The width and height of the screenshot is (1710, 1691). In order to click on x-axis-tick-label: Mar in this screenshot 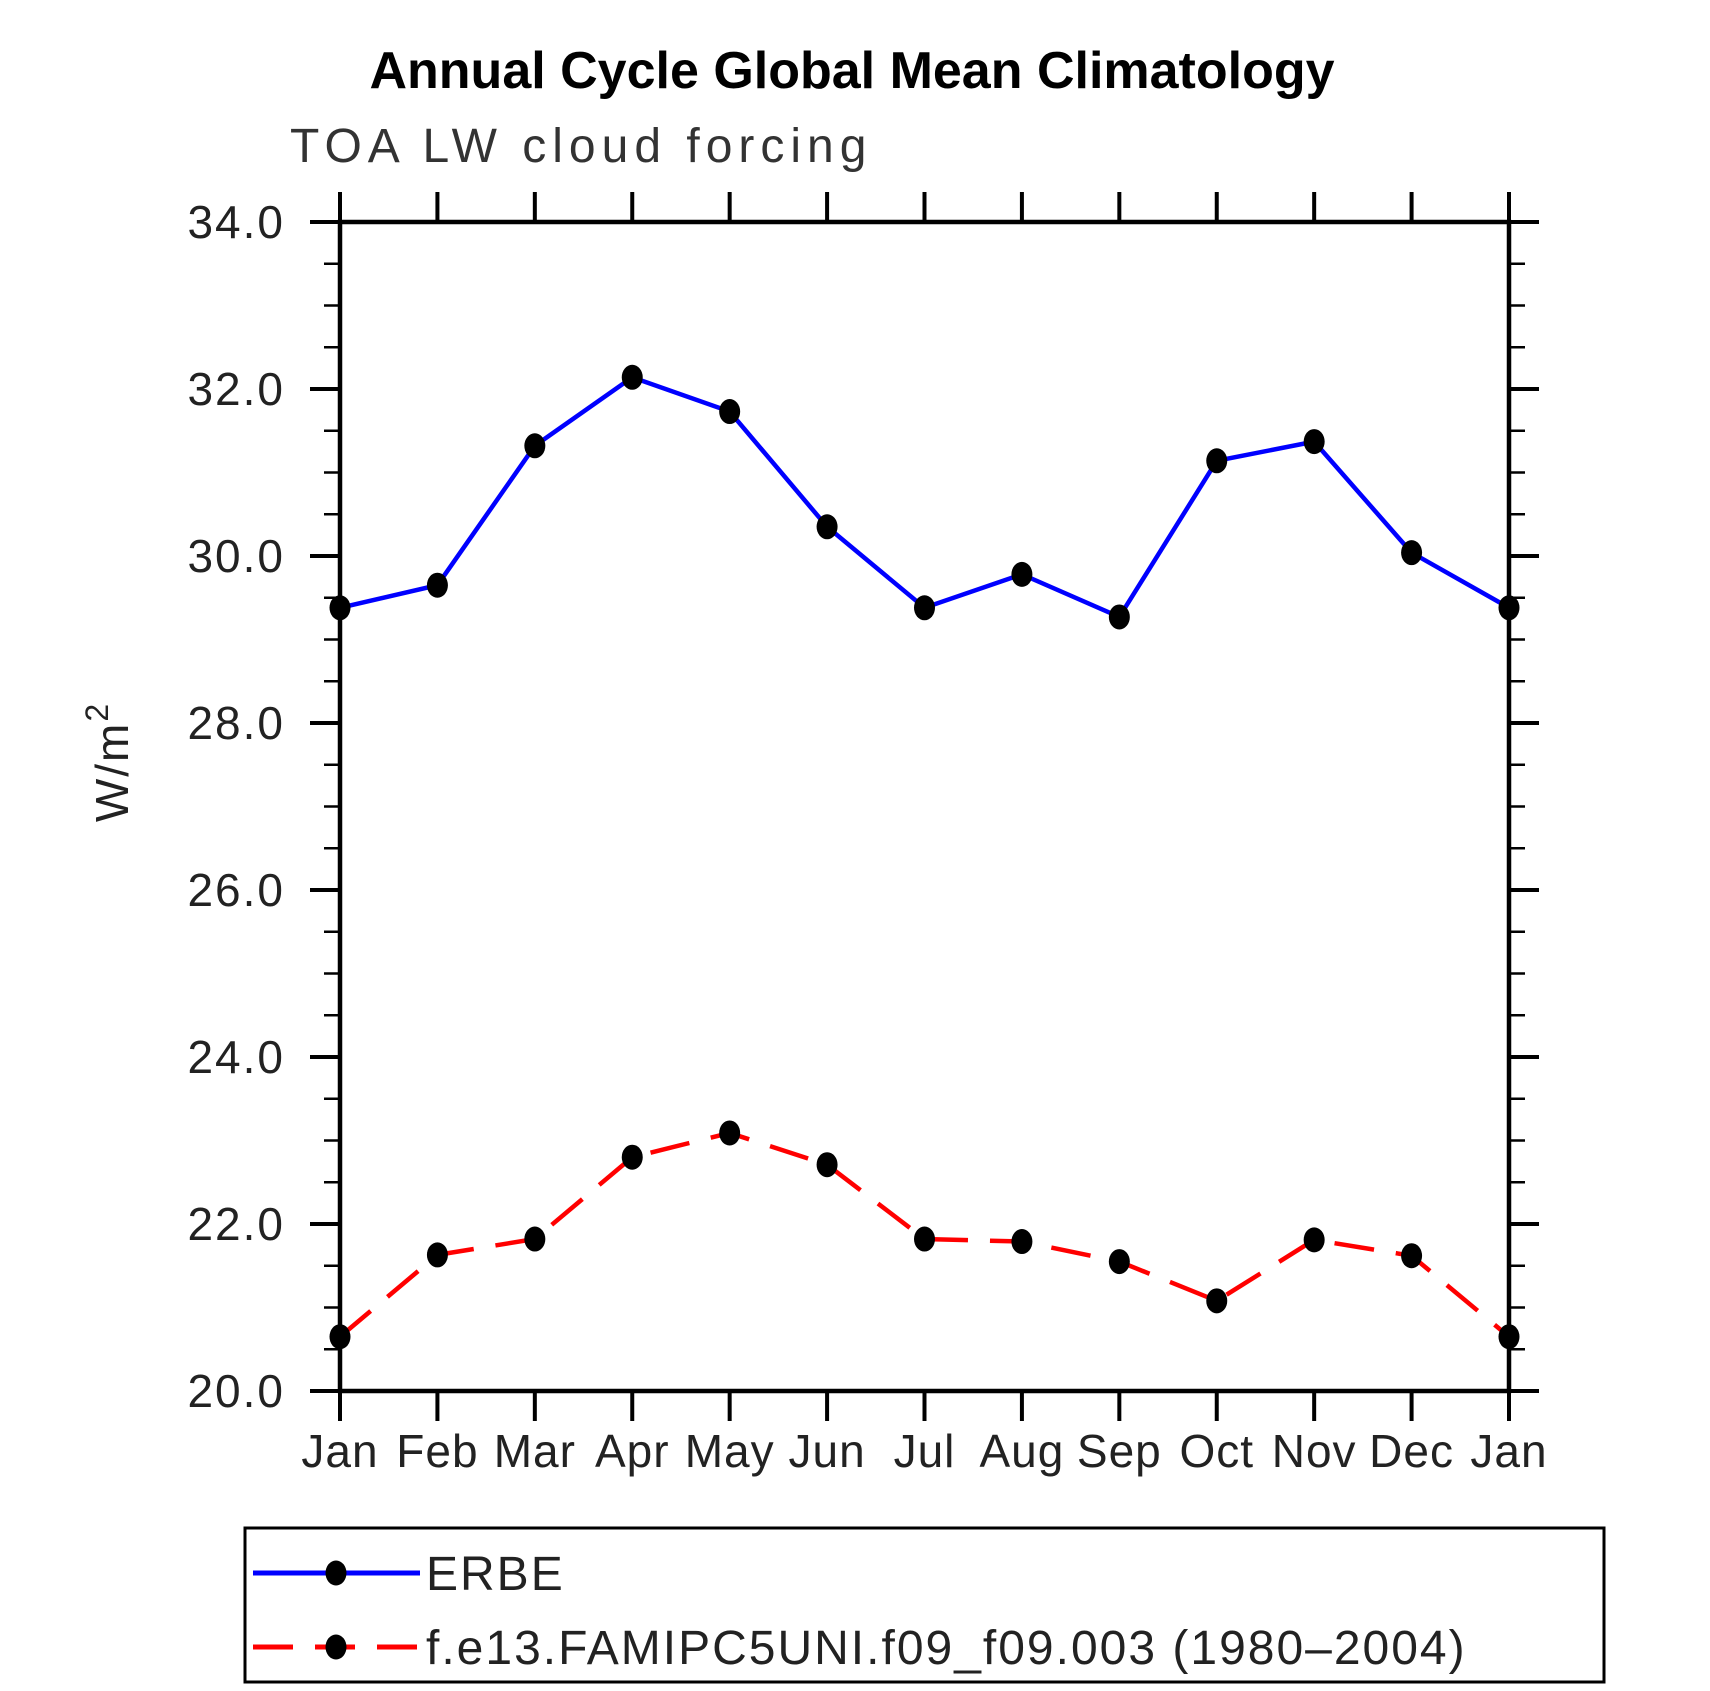, I will do `click(535, 1451)`.